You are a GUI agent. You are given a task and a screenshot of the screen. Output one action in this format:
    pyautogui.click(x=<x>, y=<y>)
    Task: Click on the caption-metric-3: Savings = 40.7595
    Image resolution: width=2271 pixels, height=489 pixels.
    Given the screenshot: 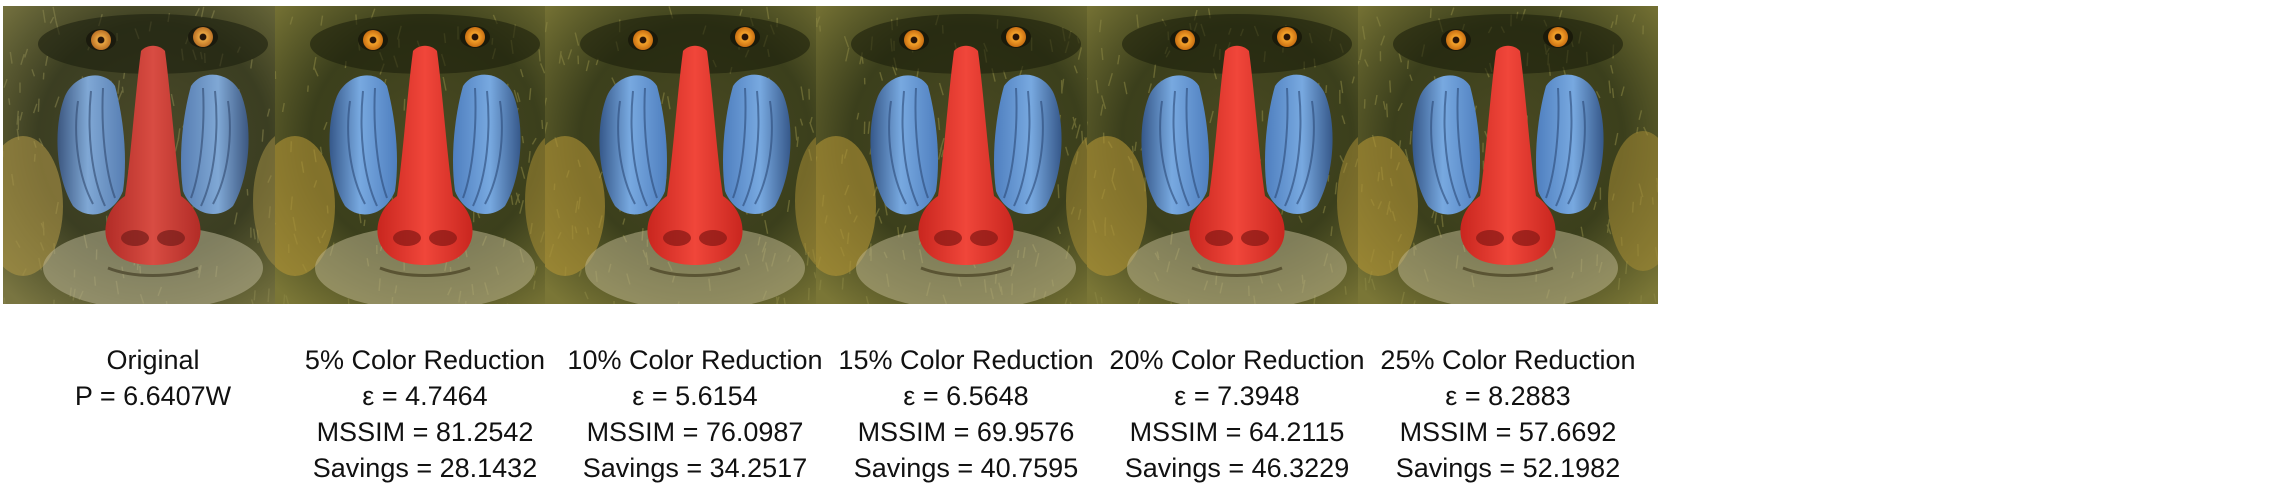 What is the action you would take?
    pyautogui.click(x=966, y=468)
    